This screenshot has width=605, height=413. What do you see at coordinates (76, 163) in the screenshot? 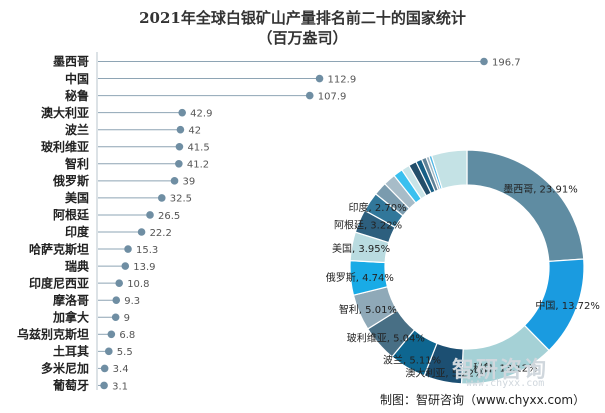
I see `category-label: 智利` at bounding box center [76, 163].